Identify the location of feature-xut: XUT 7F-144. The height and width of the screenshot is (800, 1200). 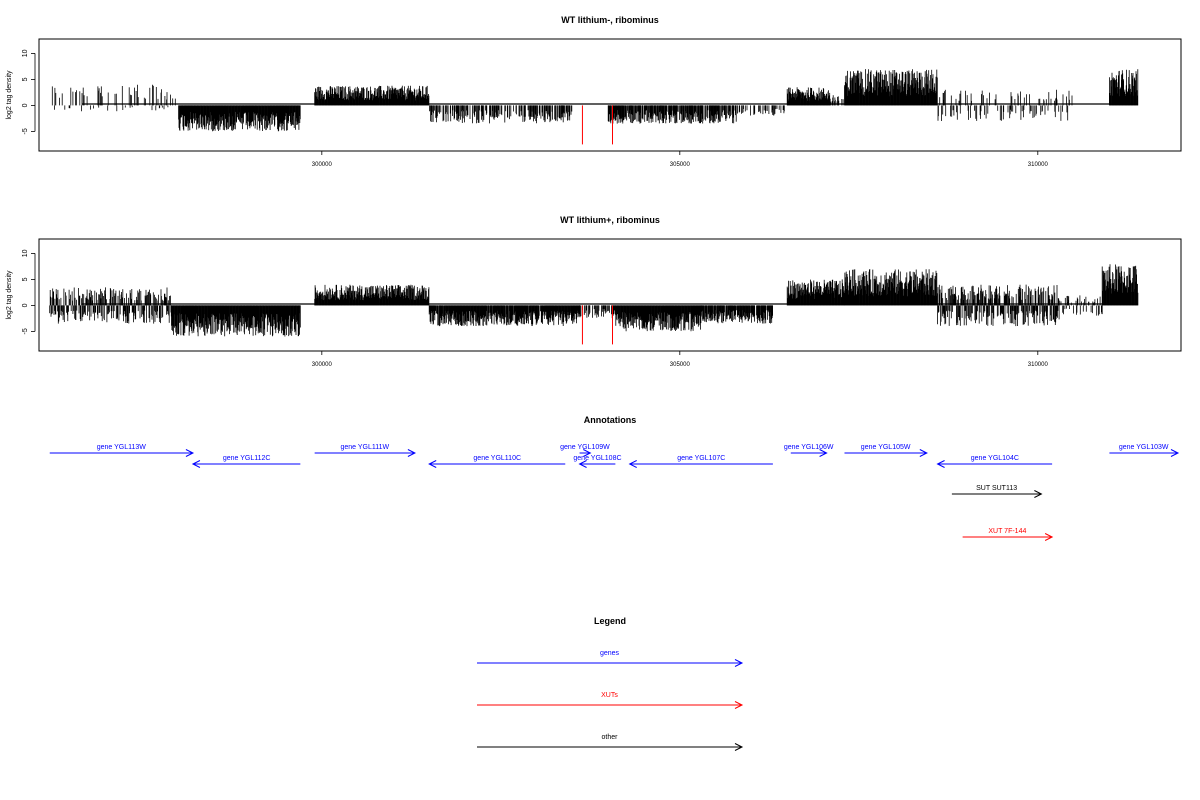
(1008, 534).